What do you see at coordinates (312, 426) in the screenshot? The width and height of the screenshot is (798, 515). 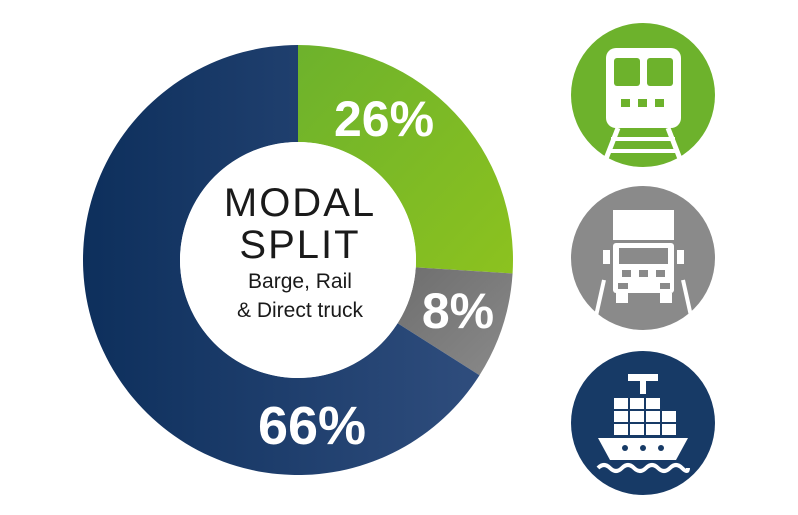 I see `slice-label-barge: 66%` at bounding box center [312, 426].